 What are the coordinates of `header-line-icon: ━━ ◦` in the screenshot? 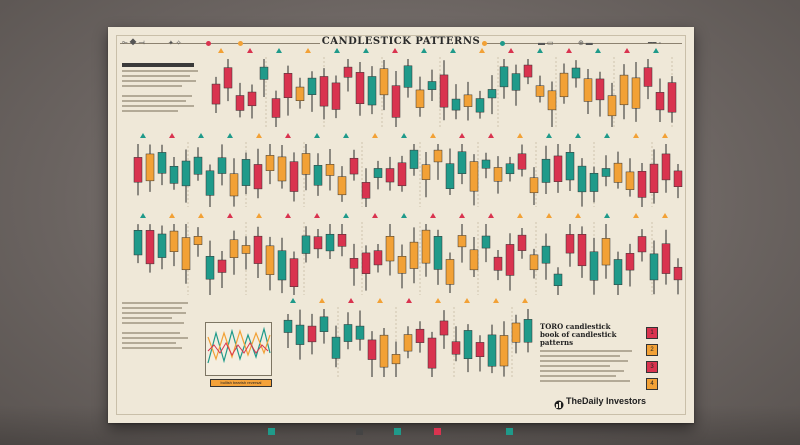 It's located at (654, 43).